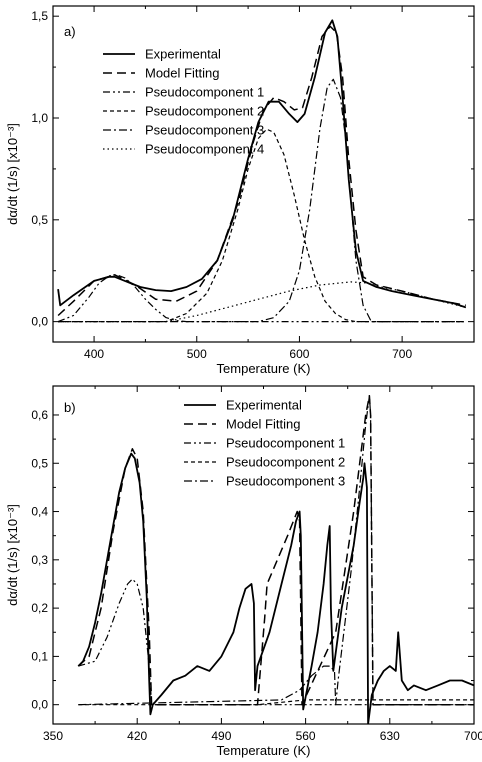 The height and width of the screenshot is (762, 482). What do you see at coordinates (53, 736) in the screenshot?
I see `x-tick-label: 350` at bounding box center [53, 736].